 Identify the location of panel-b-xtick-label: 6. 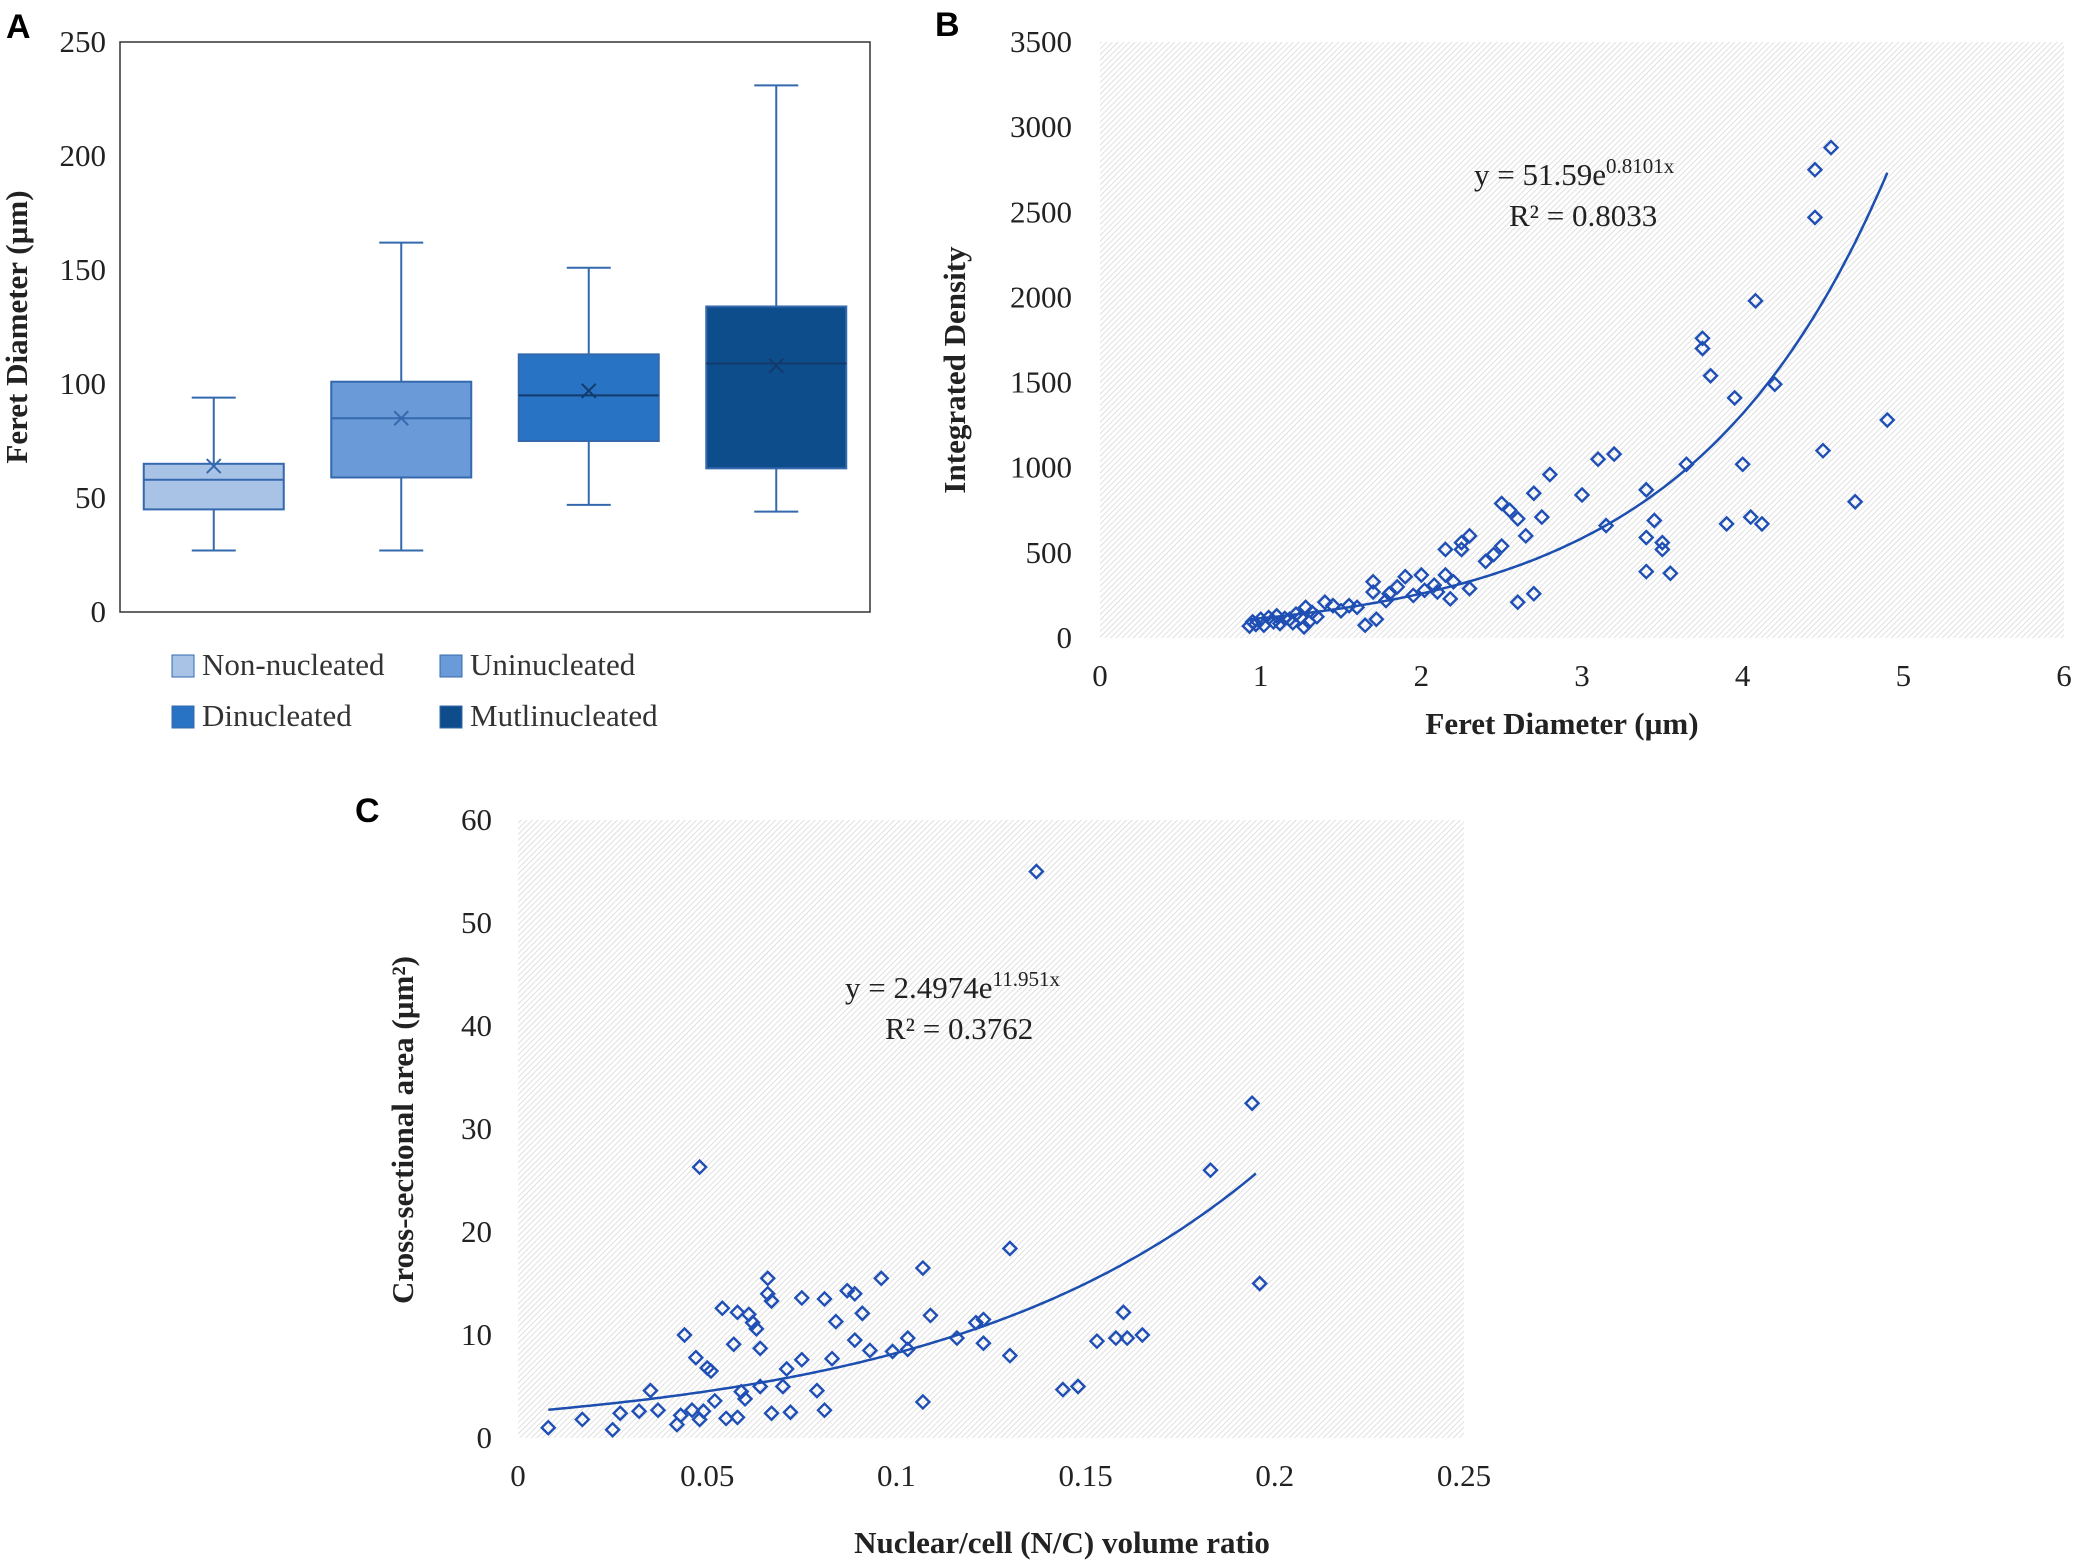
(2064, 675).